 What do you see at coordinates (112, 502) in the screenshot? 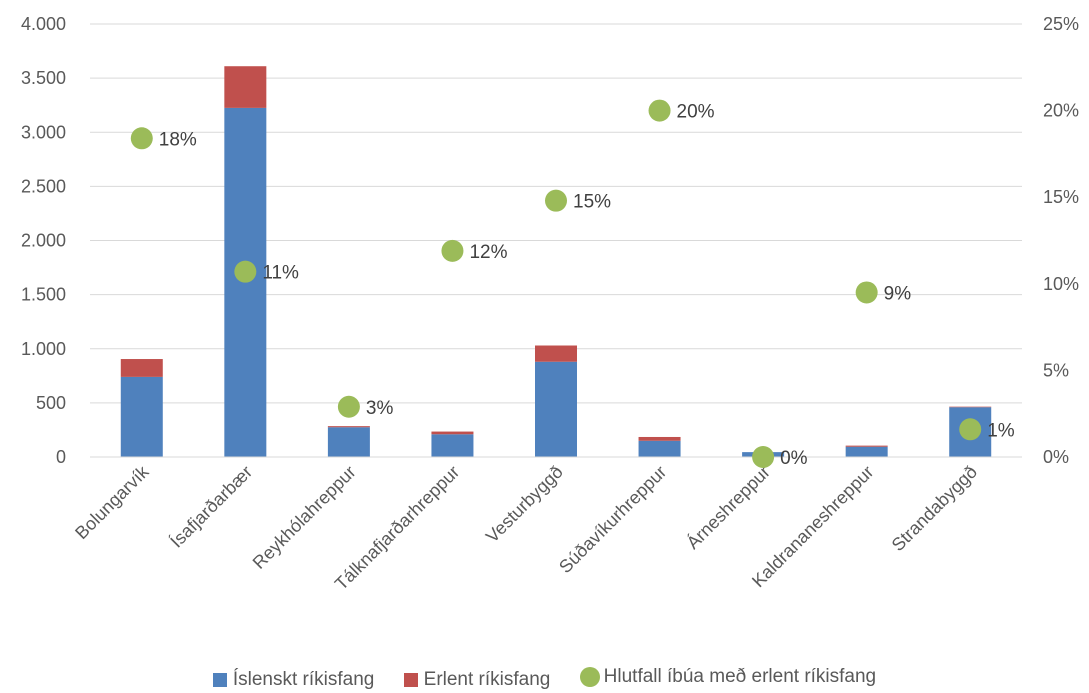
I see `x-category-label: Bolungarvík` at bounding box center [112, 502].